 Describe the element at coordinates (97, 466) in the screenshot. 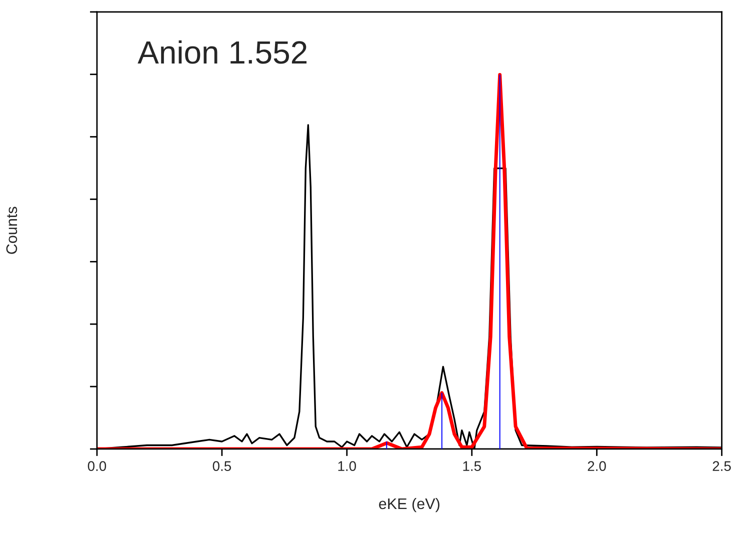

I see `x-tick-label: 0.0` at that location.